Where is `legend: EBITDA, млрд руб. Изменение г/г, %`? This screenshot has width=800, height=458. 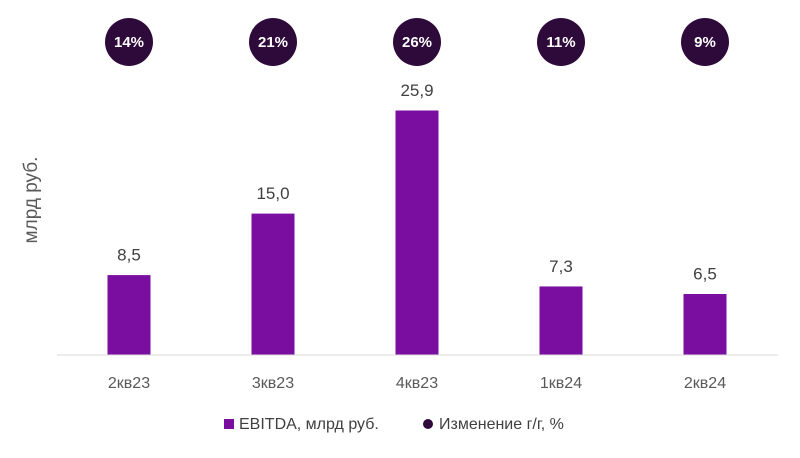 legend: EBITDA, млрд руб. Изменение г/г, % is located at coordinates (394, 424).